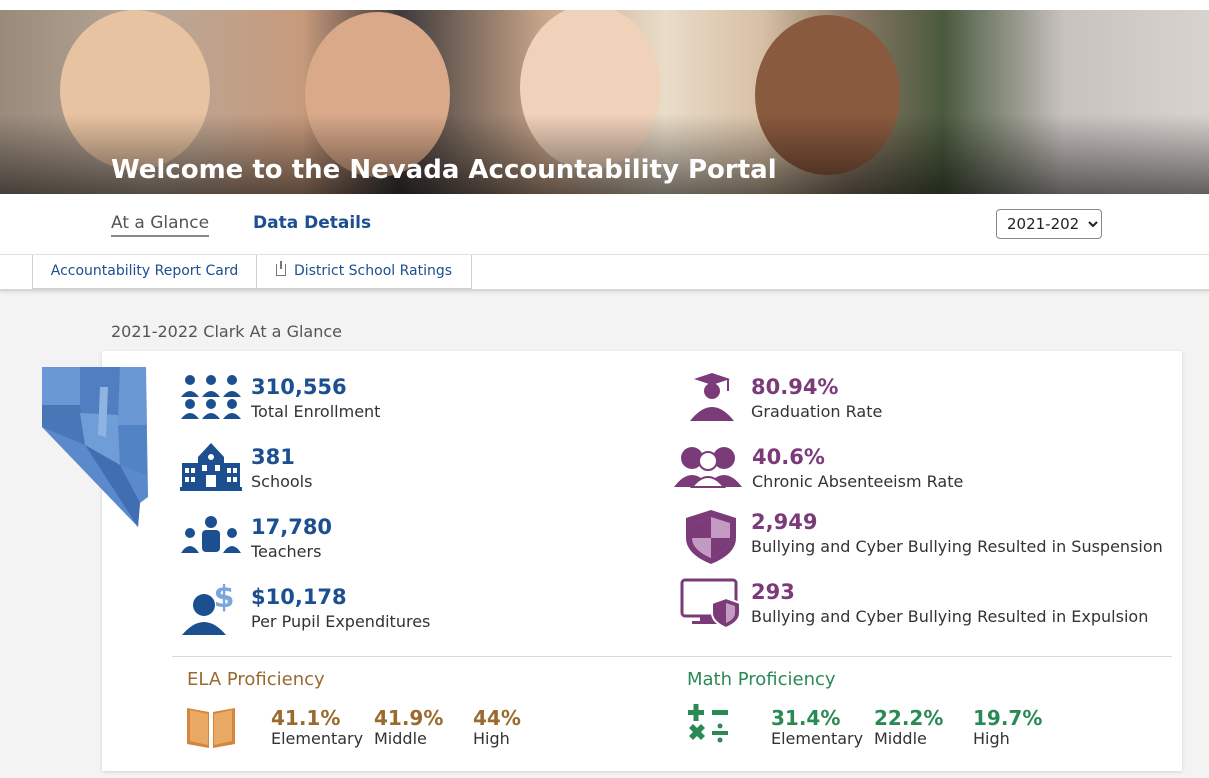 The width and height of the screenshot is (1209, 778). I want to click on stat-label: Schools, so click(282, 481).